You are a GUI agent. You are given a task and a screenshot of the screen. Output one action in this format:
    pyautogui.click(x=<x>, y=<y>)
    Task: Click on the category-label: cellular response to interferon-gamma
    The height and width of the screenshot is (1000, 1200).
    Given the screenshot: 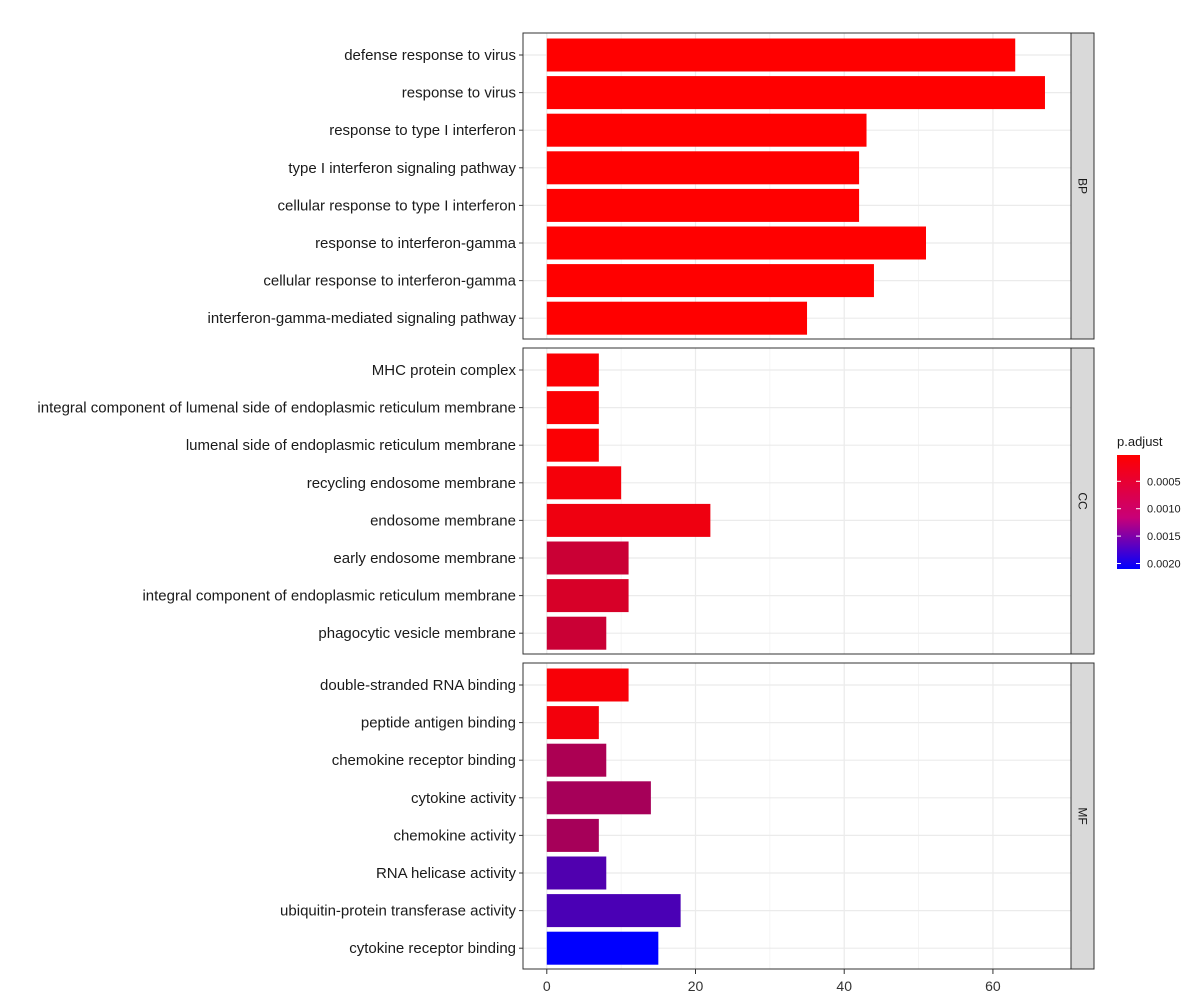 What is the action you would take?
    pyautogui.click(x=389, y=281)
    